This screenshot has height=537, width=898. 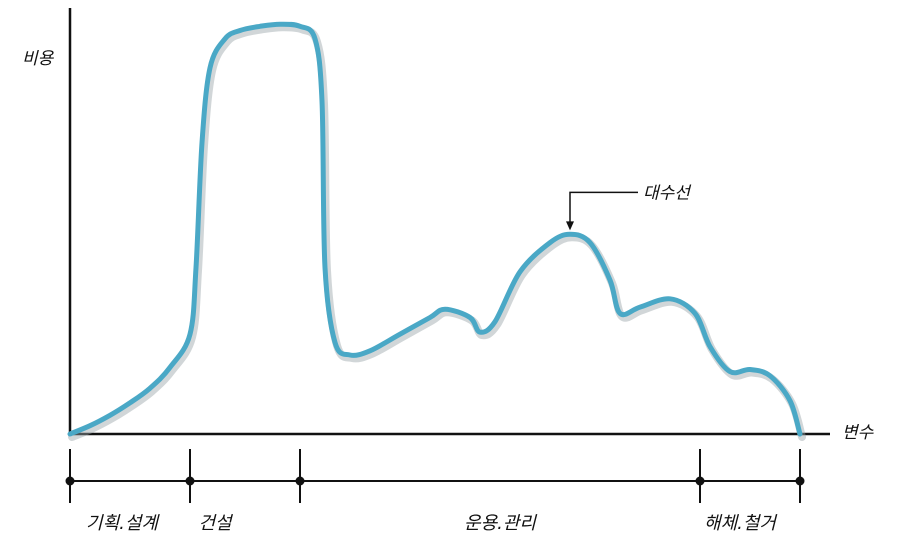 I want to click on annotation: 대수선, so click(x=629, y=207).